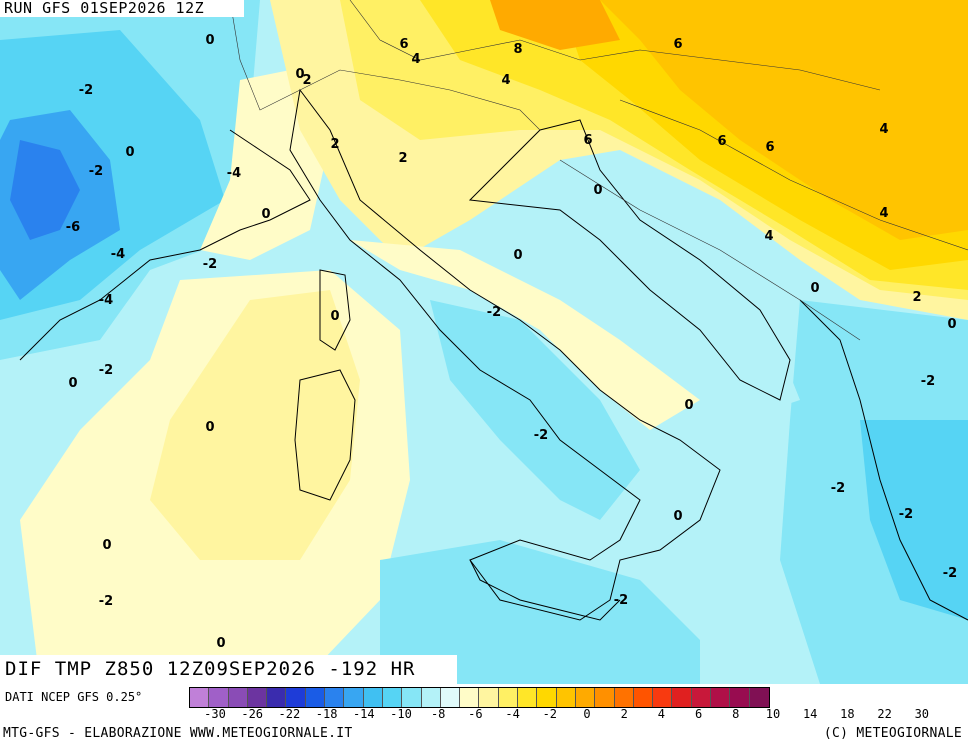  I want to click on field-hot-core, so click(555, 25).